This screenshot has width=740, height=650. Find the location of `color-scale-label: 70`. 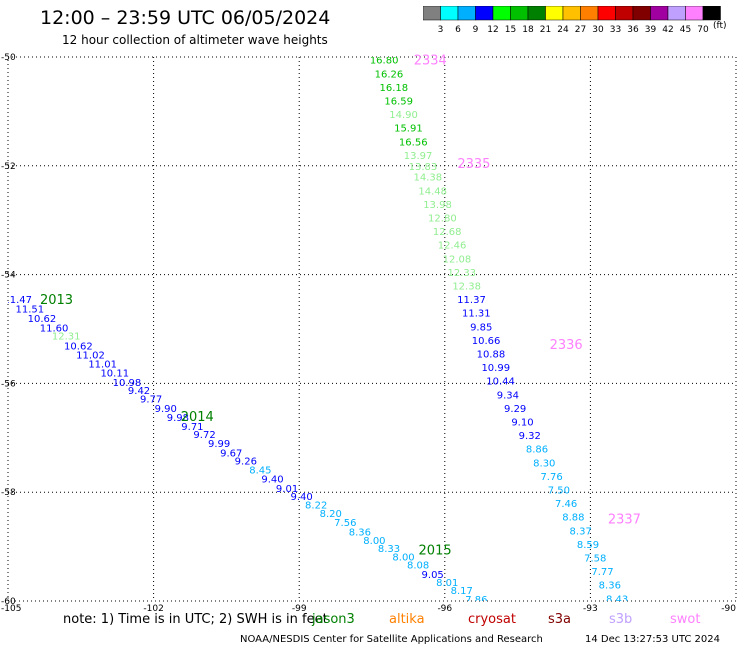

color-scale-label: 70 is located at coordinates (703, 30).